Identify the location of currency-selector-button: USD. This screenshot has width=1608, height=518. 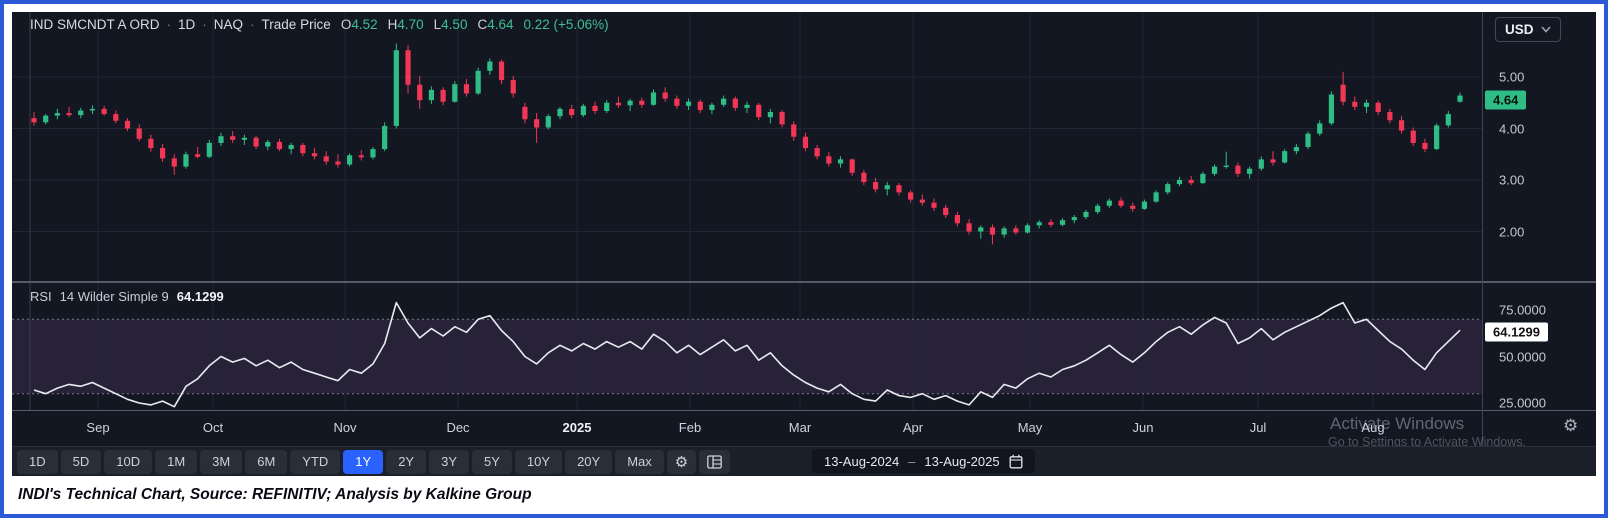
(1528, 29).